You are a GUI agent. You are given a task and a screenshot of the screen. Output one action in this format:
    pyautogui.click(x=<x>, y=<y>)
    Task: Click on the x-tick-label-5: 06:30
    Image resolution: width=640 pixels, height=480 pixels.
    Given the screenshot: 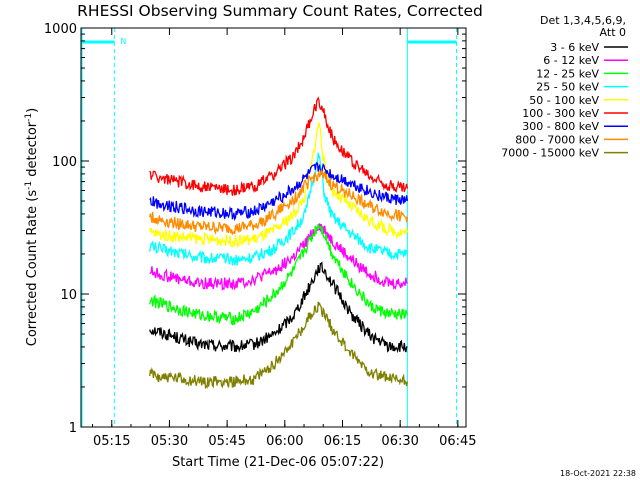 What is the action you would take?
    pyautogui.click(x=399, y=441)
    